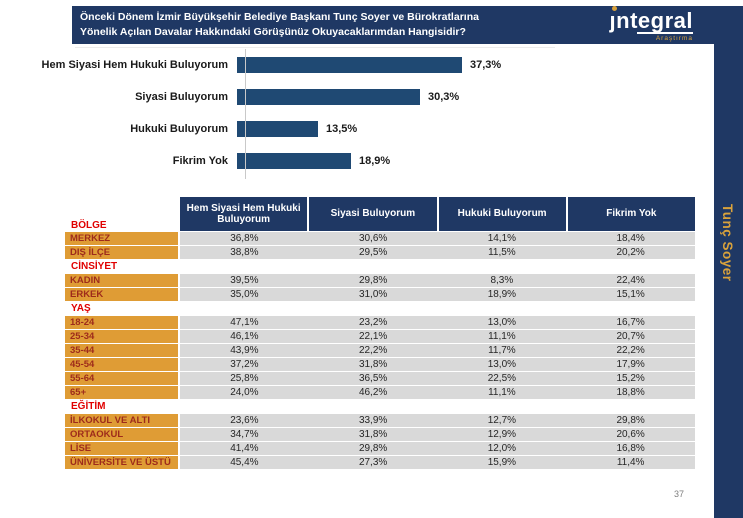  What do you see at coordinates (373, 392) in the screenshot?
I see `cell-value: 46,2%` at bounding box center [373, 392].